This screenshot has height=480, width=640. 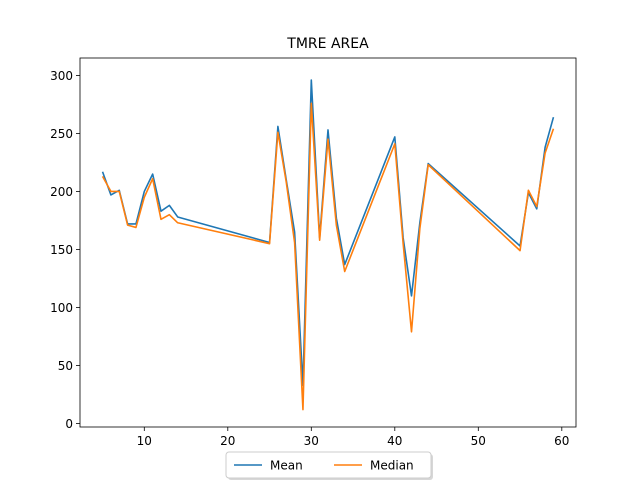 I want to click on y-tick-label: 0, so click(x=69, y=424).